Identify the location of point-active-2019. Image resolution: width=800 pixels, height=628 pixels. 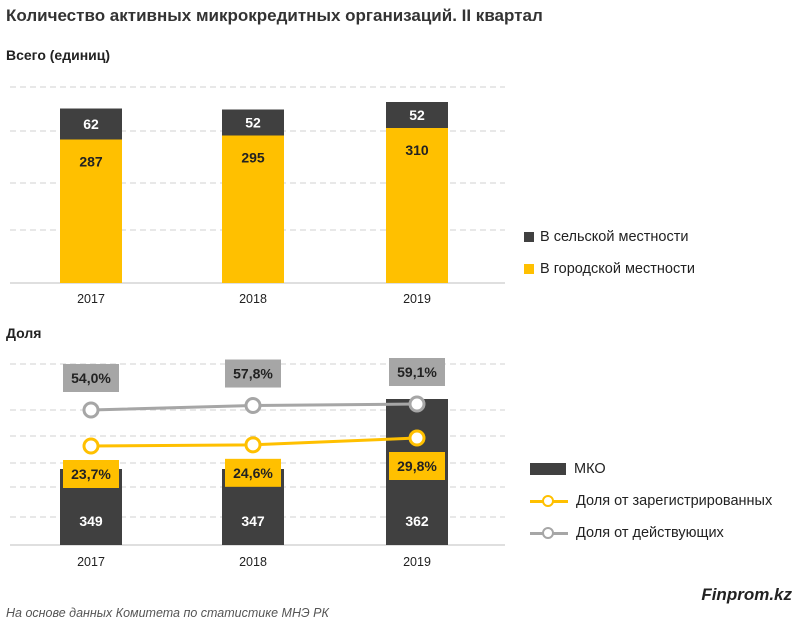
(417, 404).